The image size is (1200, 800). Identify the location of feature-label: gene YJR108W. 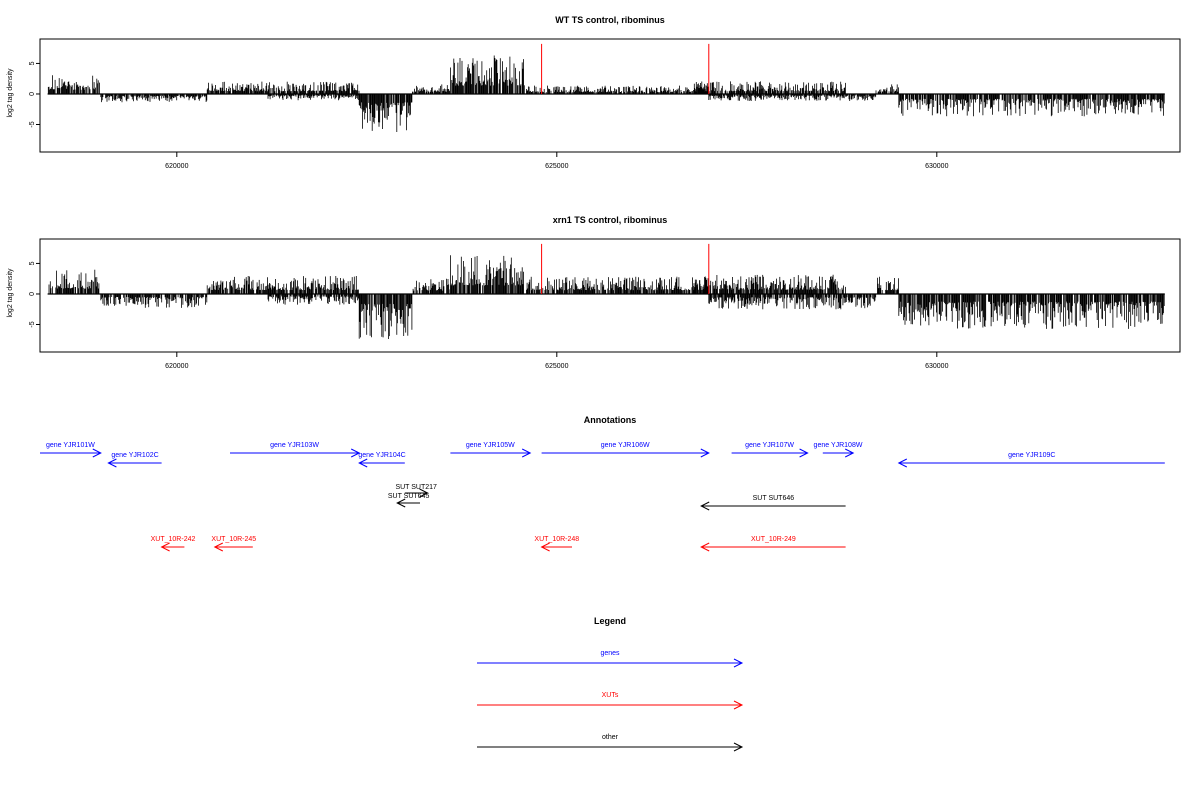
(838, 445).